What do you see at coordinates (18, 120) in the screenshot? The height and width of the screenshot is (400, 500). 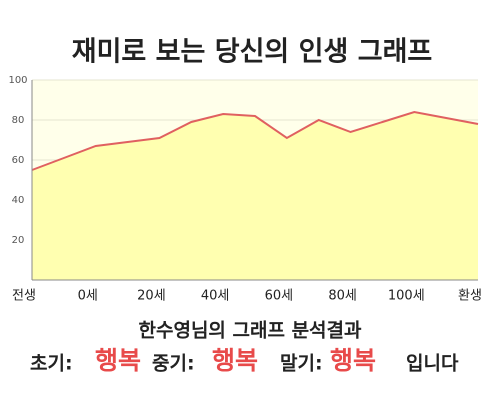 I see `y-tick-label: 80` at bounding box center [18, 120].